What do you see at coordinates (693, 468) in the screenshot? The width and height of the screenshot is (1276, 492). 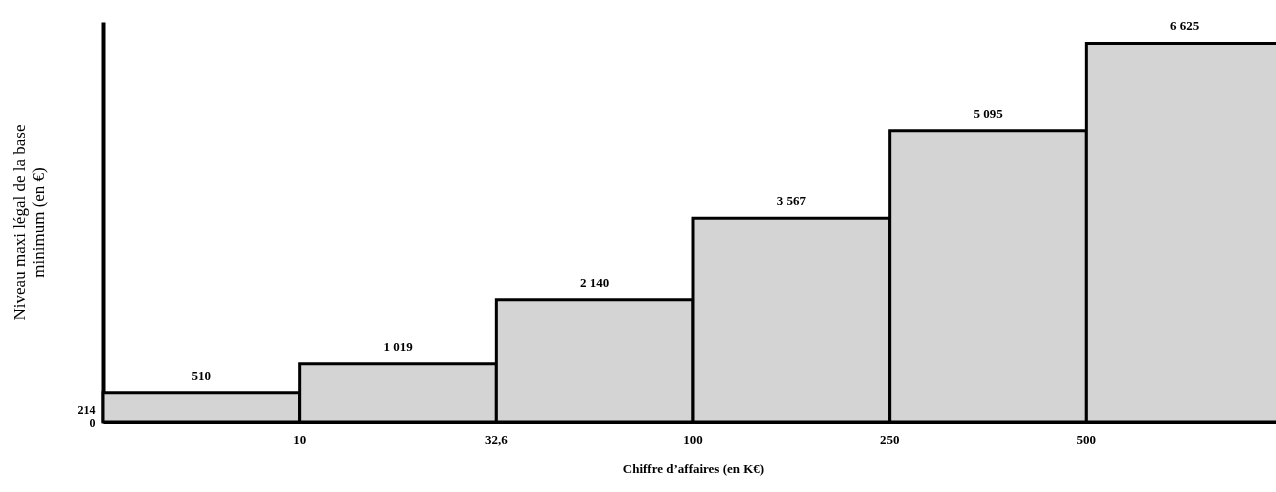 I see `x-axis-title: Chiffre d’affaires (en K€)` at bounding box center [693, 468].